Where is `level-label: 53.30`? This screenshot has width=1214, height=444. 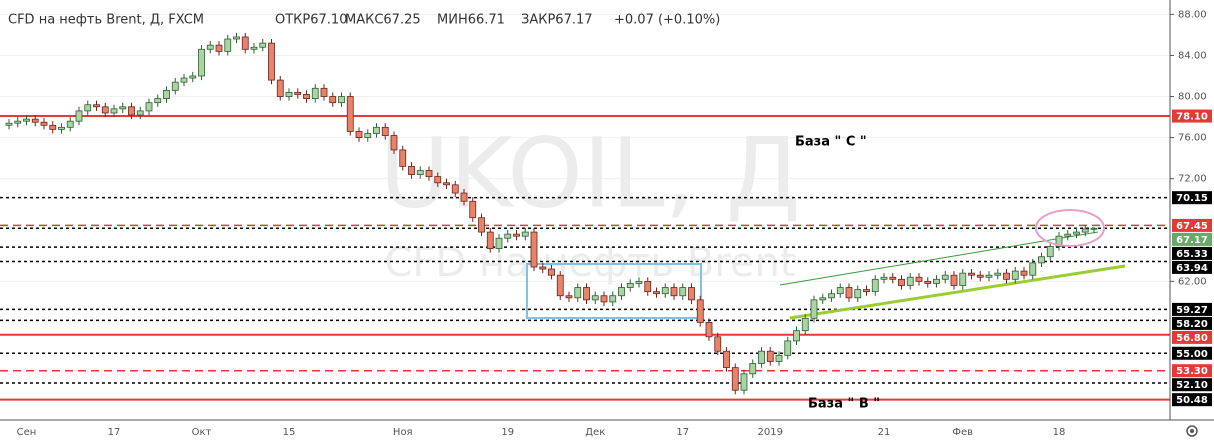 level-label: 53.30 is located at coordinates (1192, 371).